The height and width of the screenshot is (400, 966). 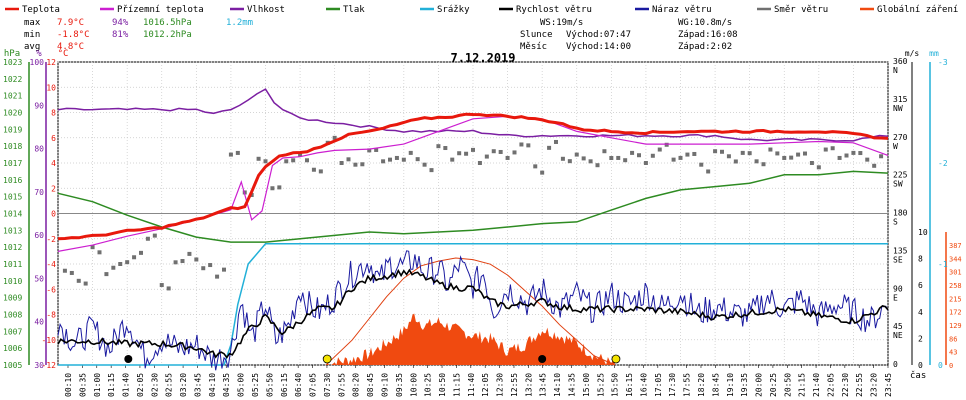 What do you see at coordinates (68, 385) in the screenshot?
I see `time-tick-label: 00:10` at bounding box center [68, 385].